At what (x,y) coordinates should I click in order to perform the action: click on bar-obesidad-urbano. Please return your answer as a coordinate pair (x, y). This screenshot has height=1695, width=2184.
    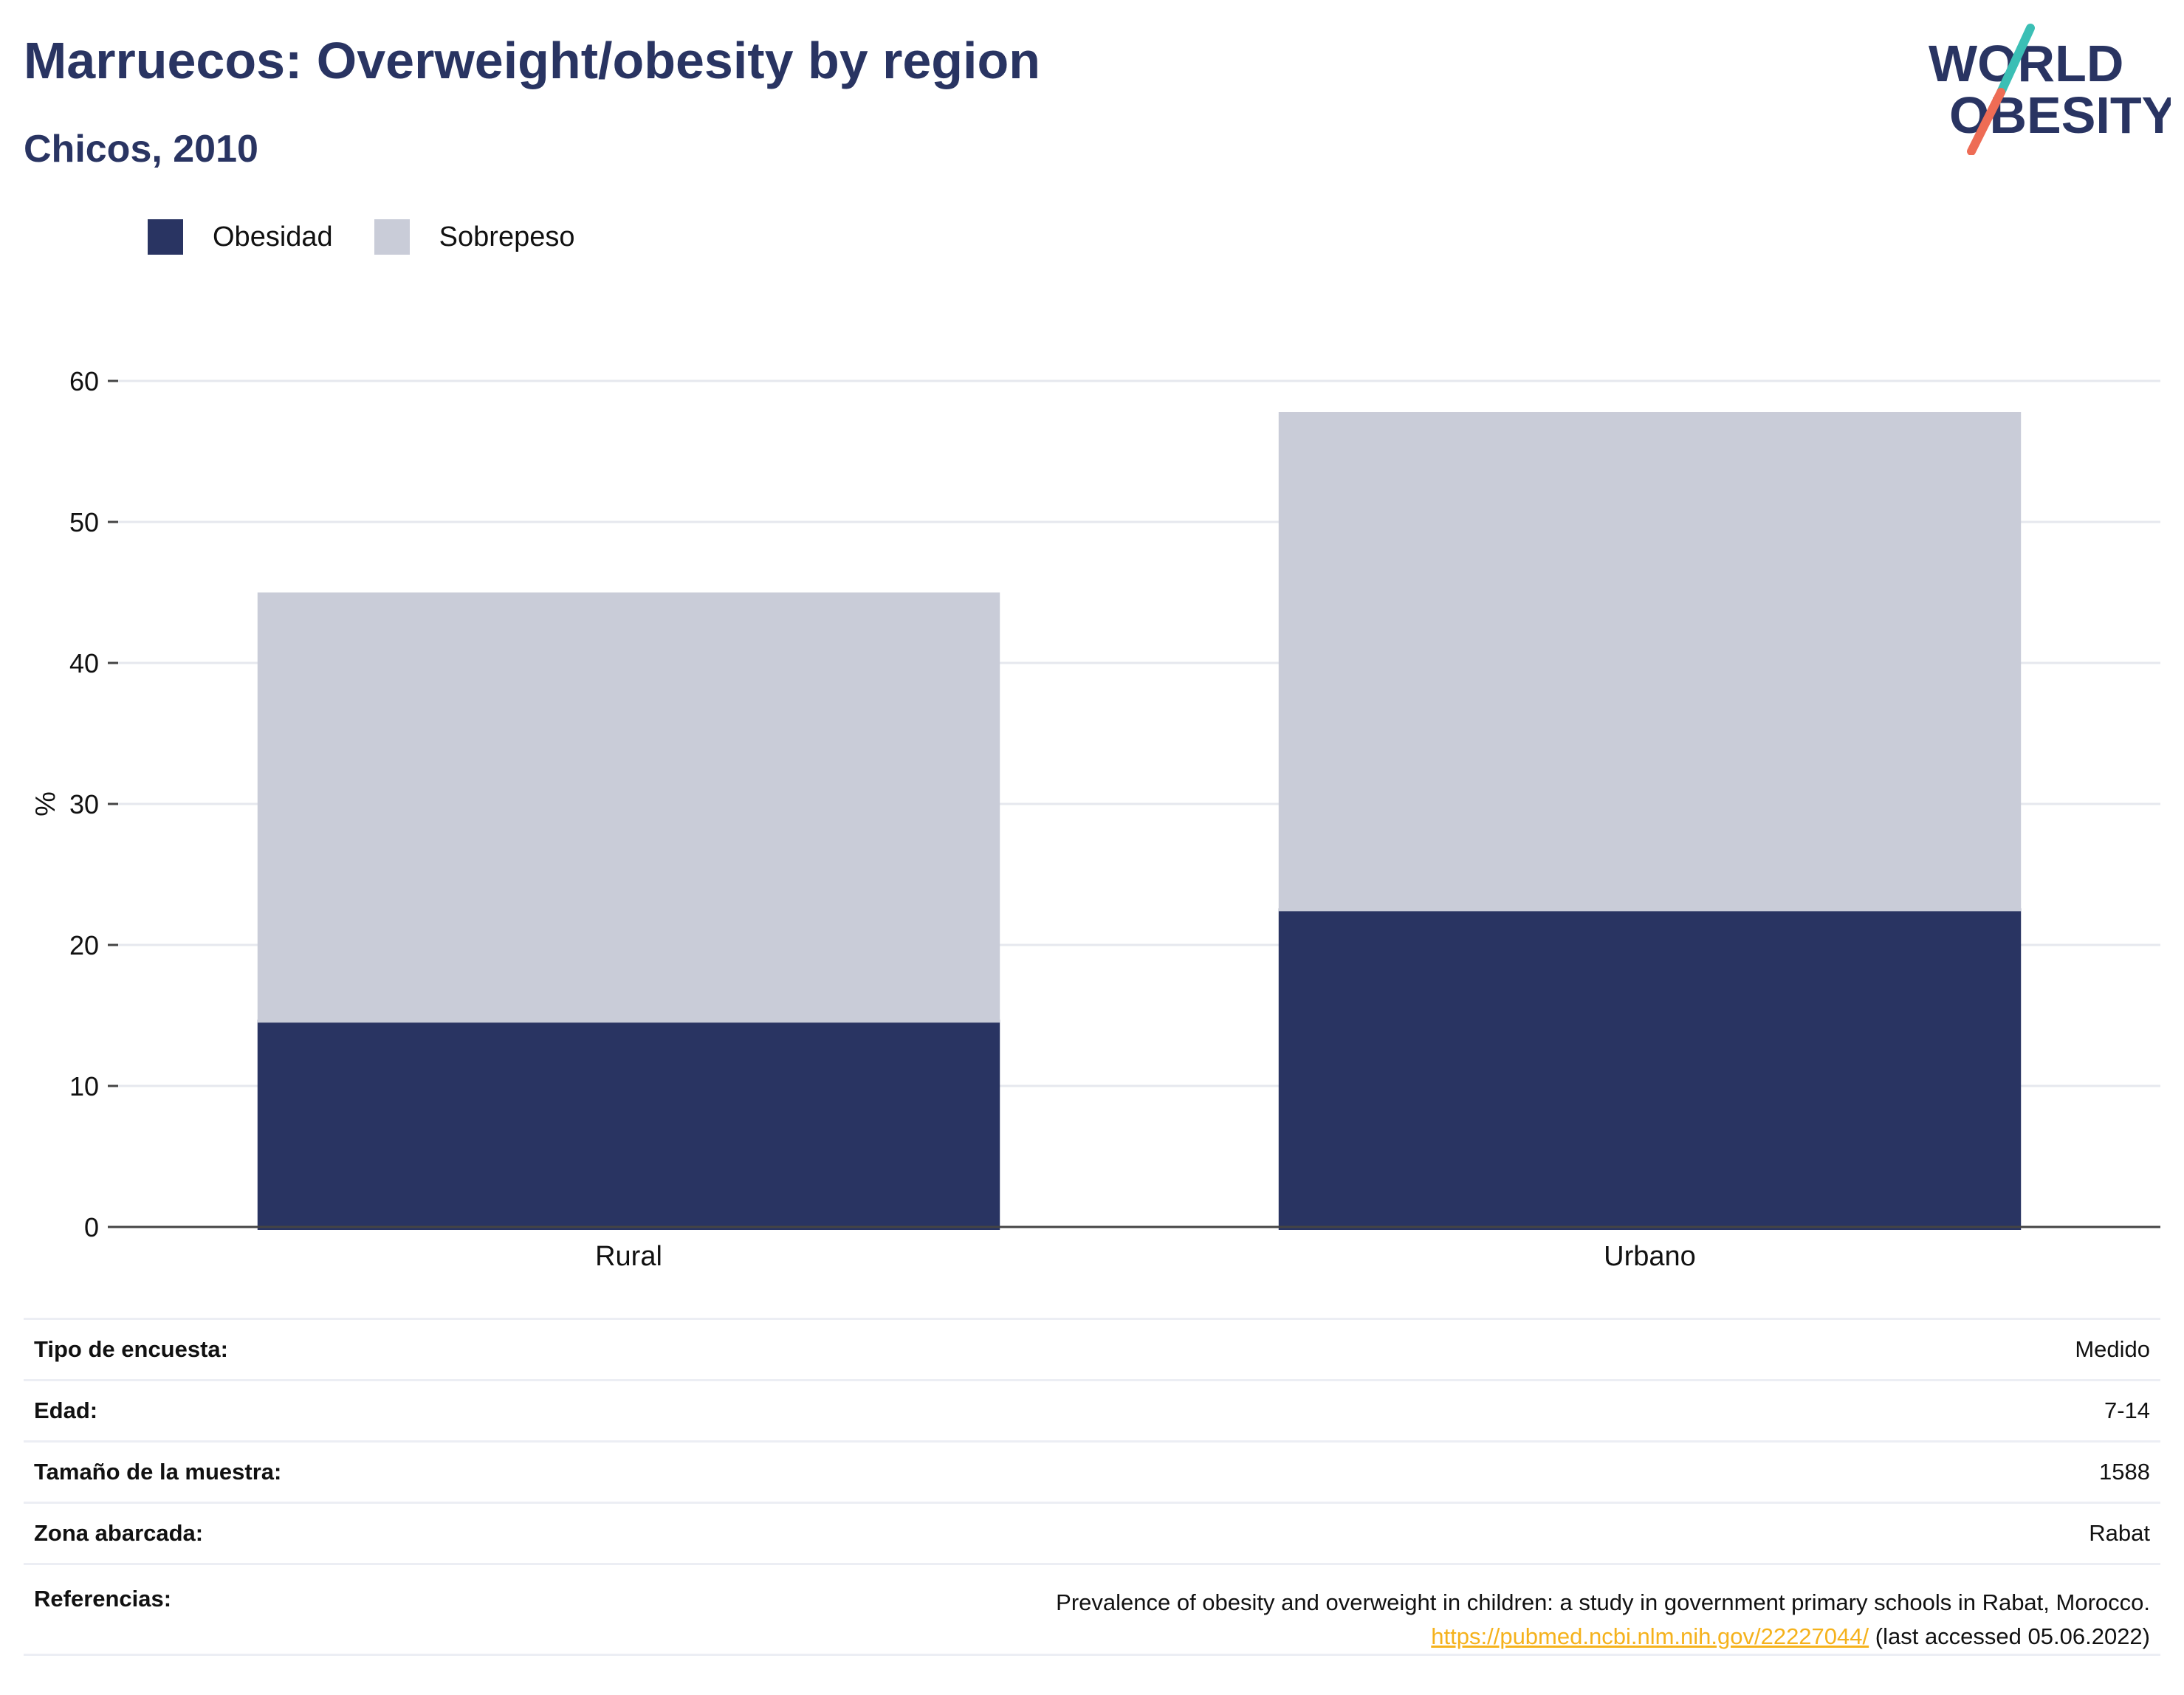
    Looking at the image, I should click on (1650, 1069).